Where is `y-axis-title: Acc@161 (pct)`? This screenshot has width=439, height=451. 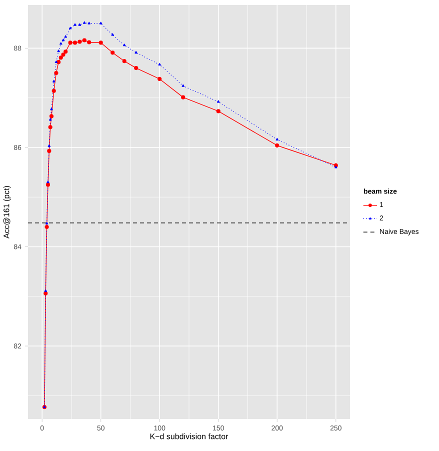 y-axis-title: Acc@161 (pct) is located at coordinates (7, 212).